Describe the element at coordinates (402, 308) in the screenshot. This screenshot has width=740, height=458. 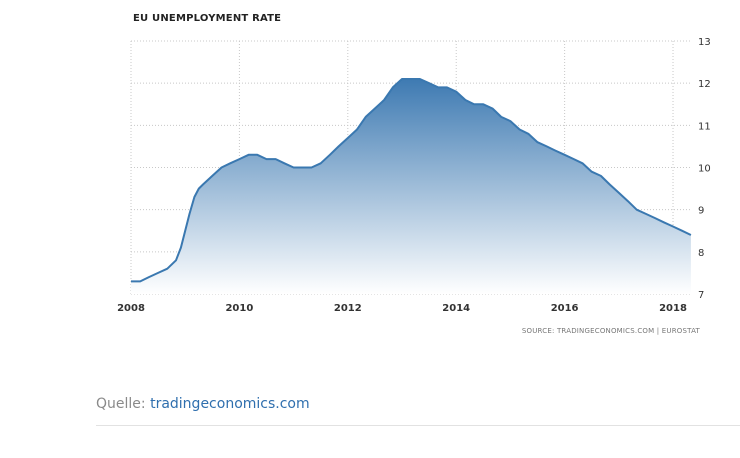
I see `x-axis: 2008 2010 2012 2014 2016 2018` at that location.